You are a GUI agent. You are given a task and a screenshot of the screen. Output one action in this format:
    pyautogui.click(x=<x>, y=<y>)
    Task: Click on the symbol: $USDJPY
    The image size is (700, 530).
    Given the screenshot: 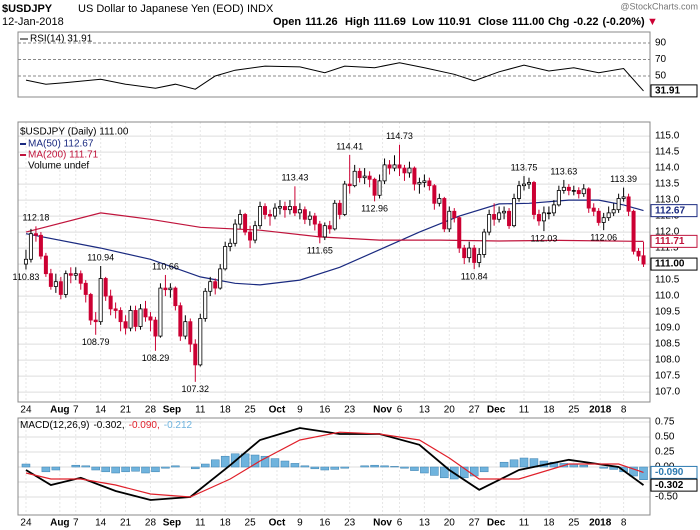 What is the action you would take?
    pyautogui.click(x=27, y=9)
    